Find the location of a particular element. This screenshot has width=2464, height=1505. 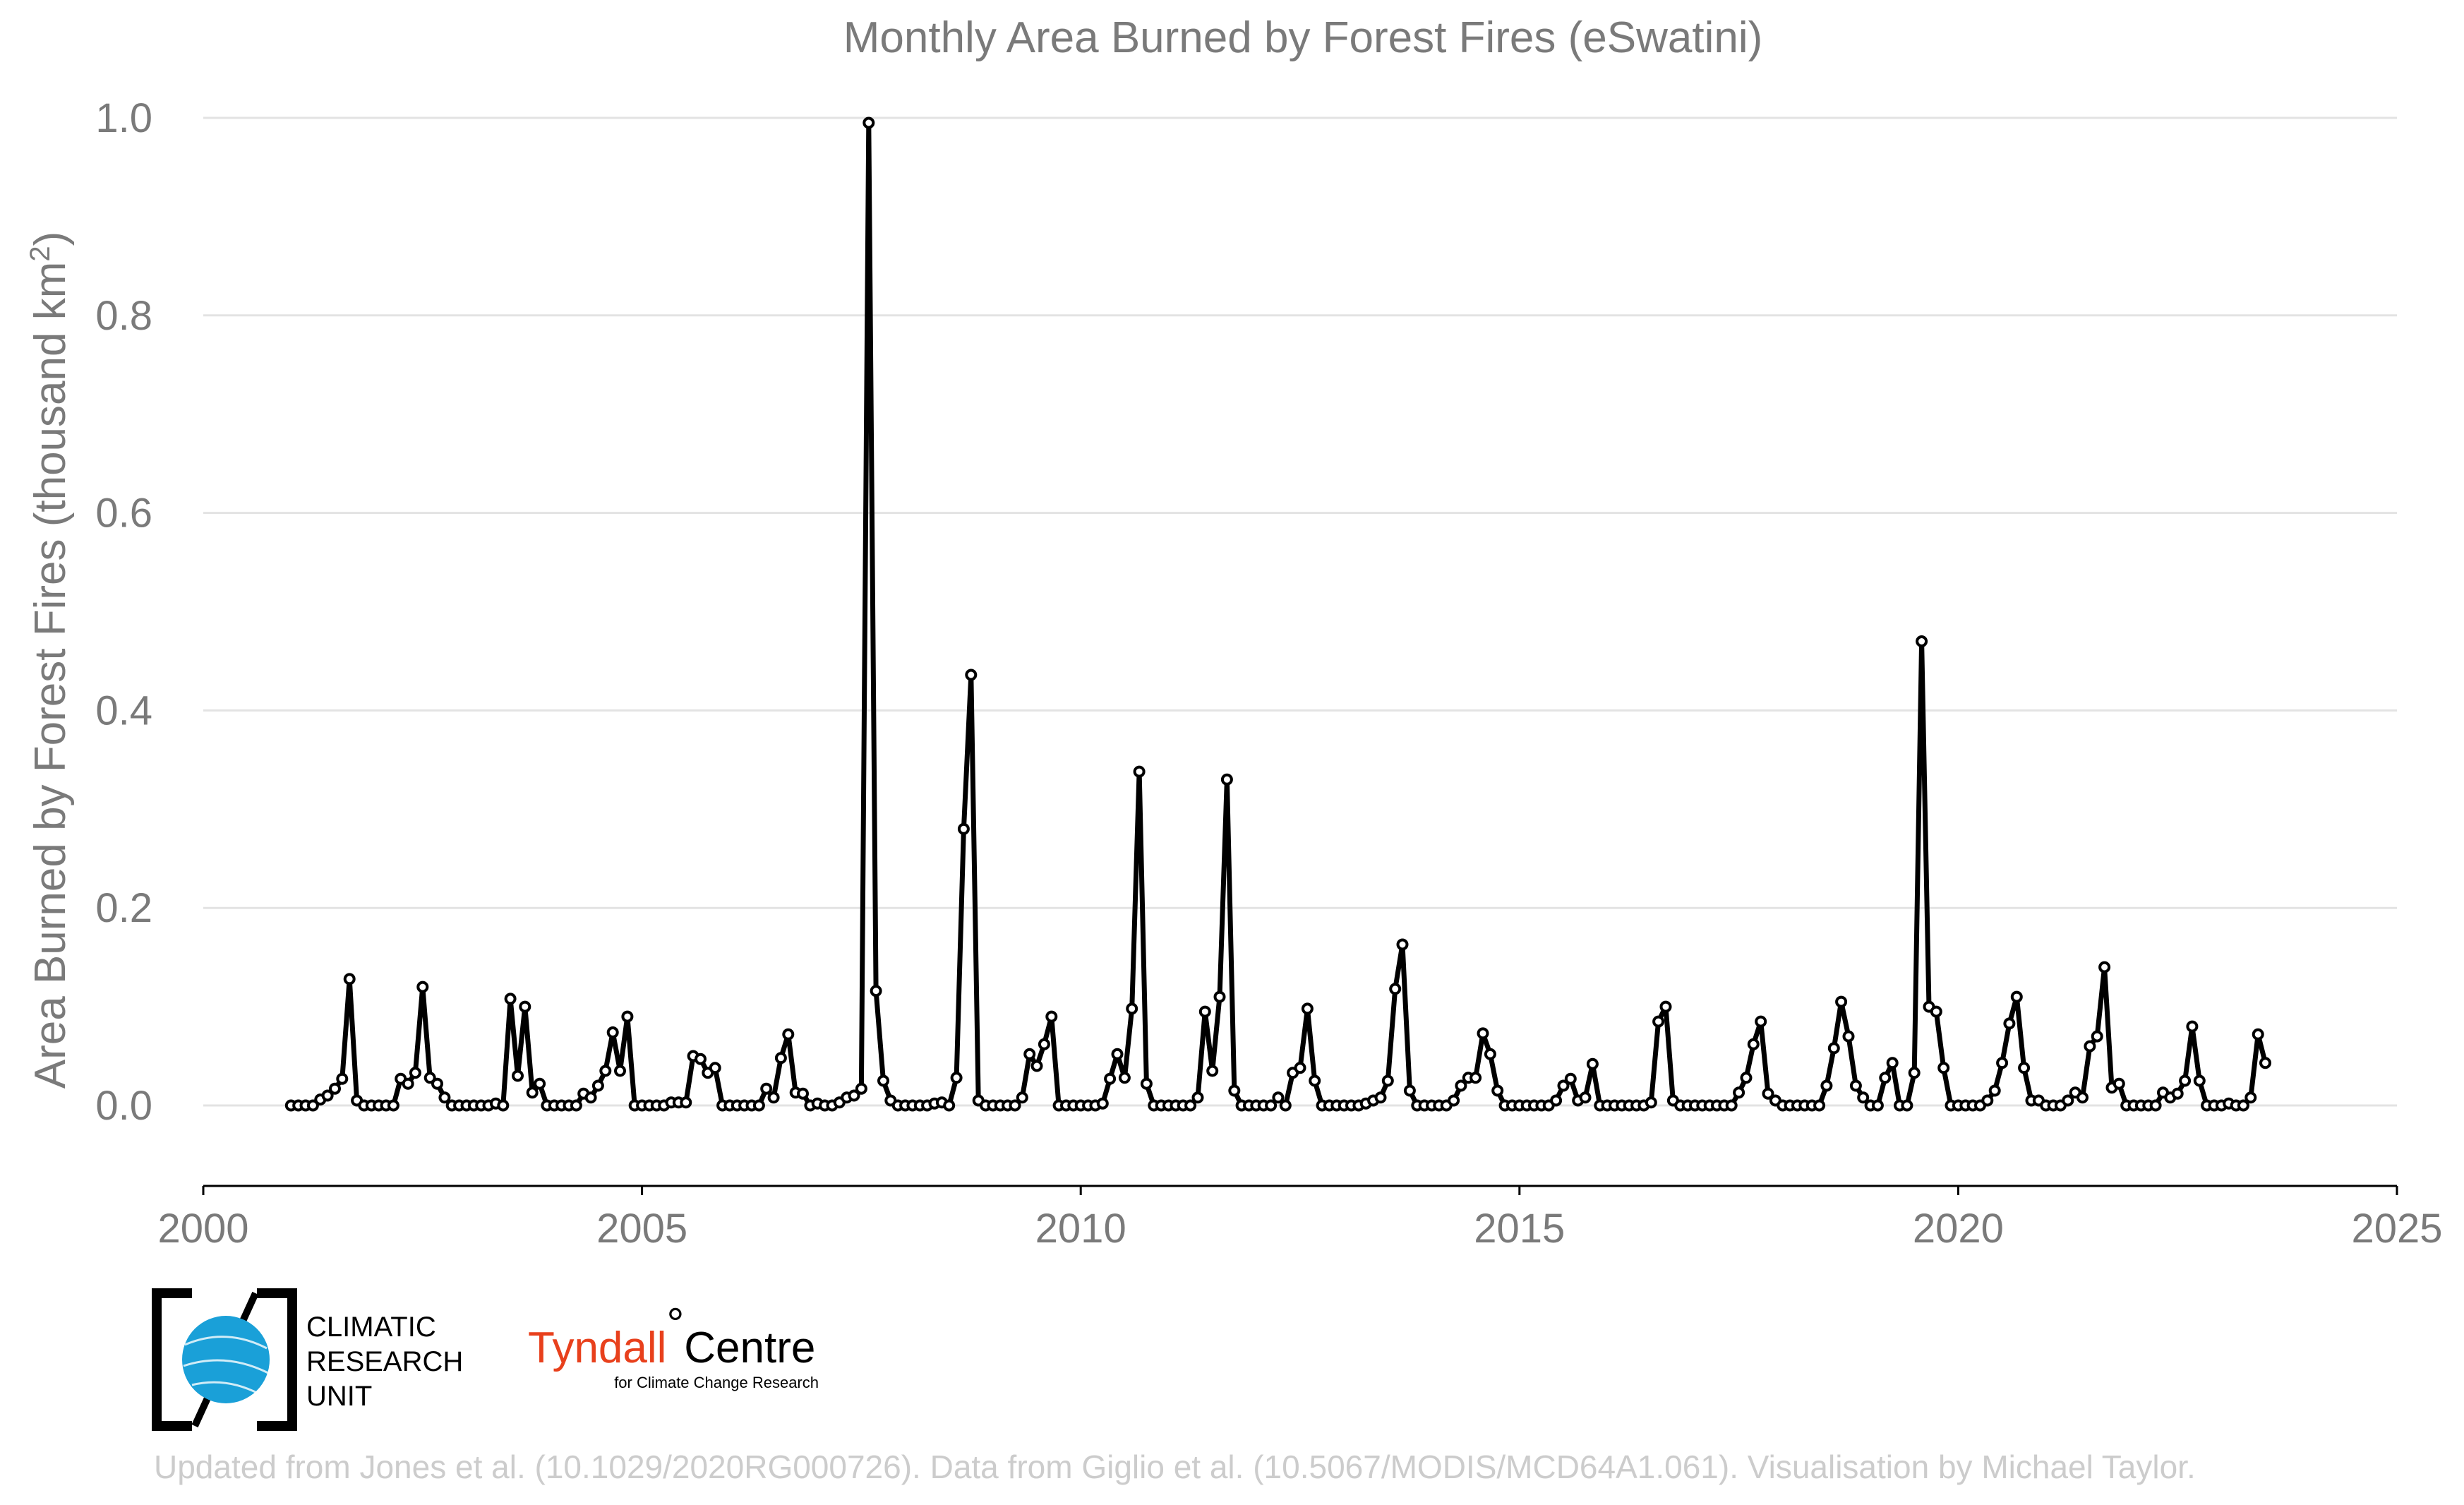

y-axis-label-close: ) is located at coordinates (50, 239).